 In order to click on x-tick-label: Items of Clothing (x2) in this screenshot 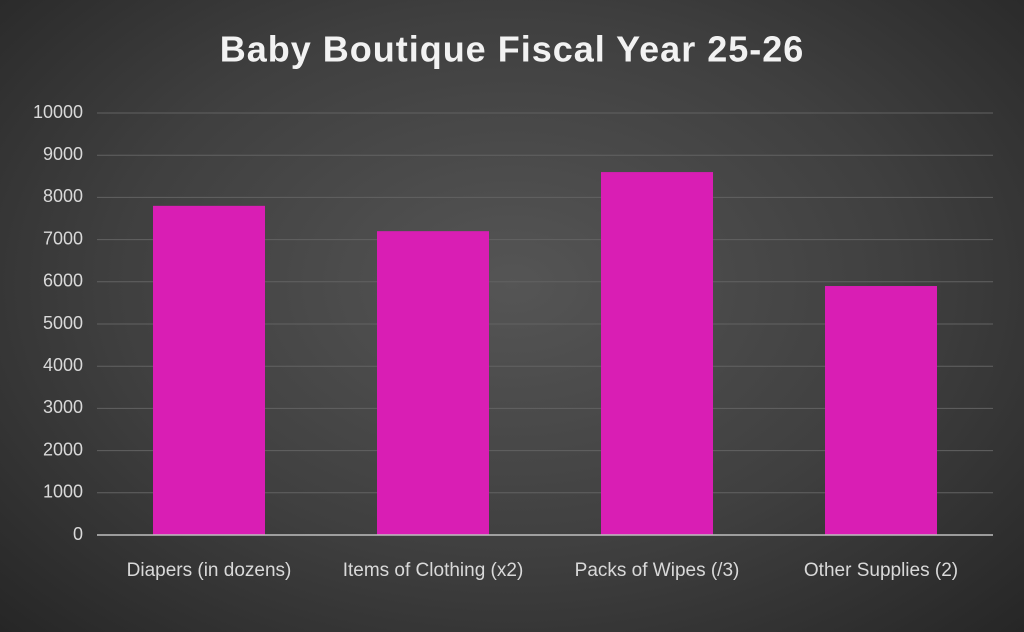, I will do `click(433, 570)`.